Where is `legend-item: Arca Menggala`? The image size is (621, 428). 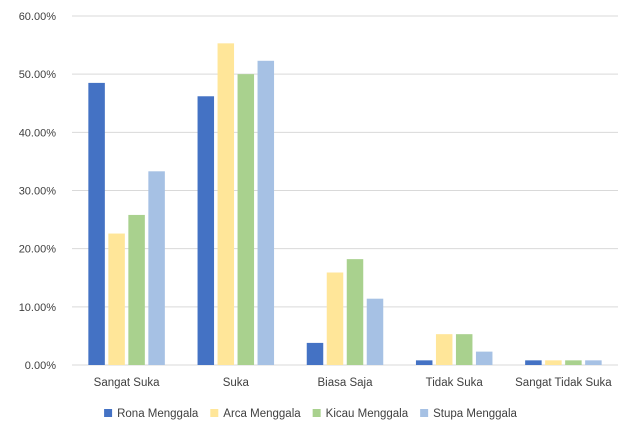 legend-item: Arca Menggala is located at coordinates (255, 414).